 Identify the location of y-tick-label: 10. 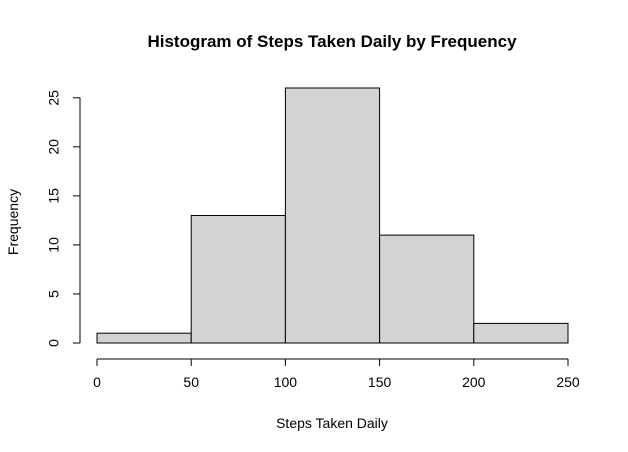
(54, 245).